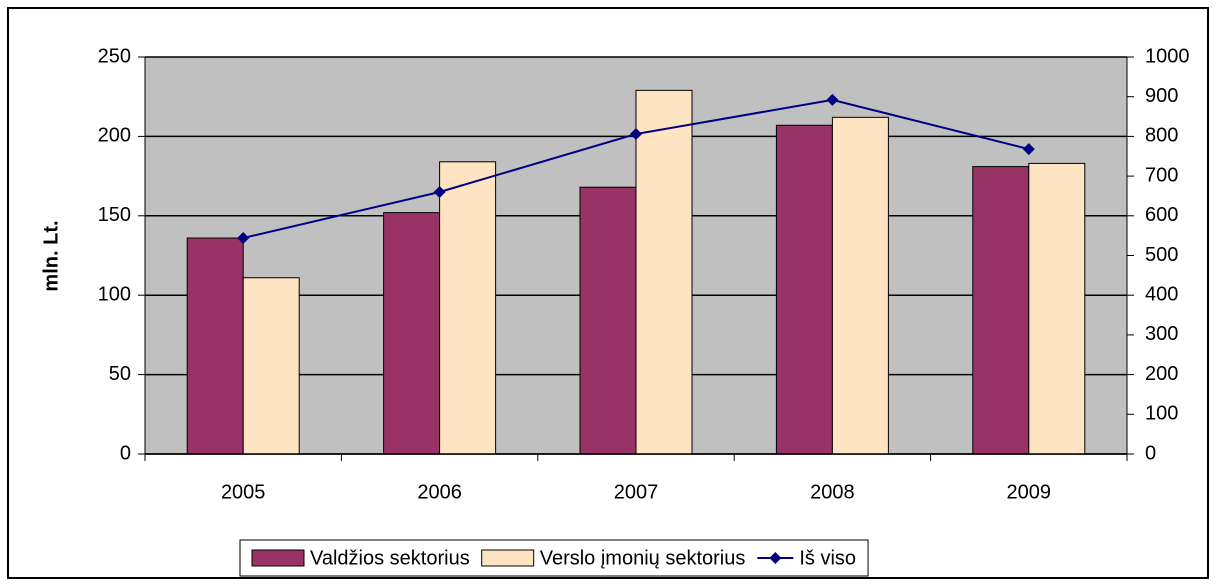 This screenshot has width=1216, height=586. Describe the element at coordinates (1161, 294) in the screenshot. I see `y2-tick-label: 400` at that location.